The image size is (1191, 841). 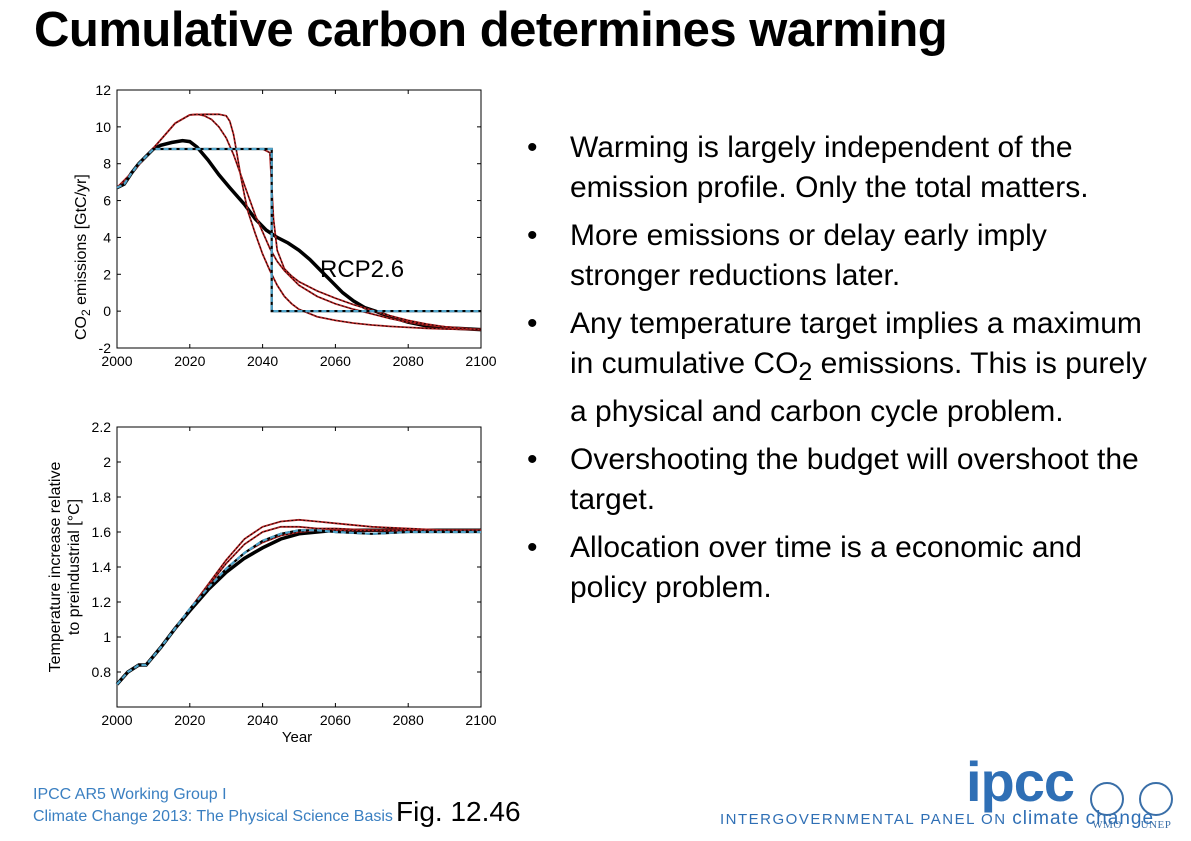 What do you see at coordinates (102, 602) in the screenshot?
I see `y-tick-label: 1.2` at bounding box center [102, 602].